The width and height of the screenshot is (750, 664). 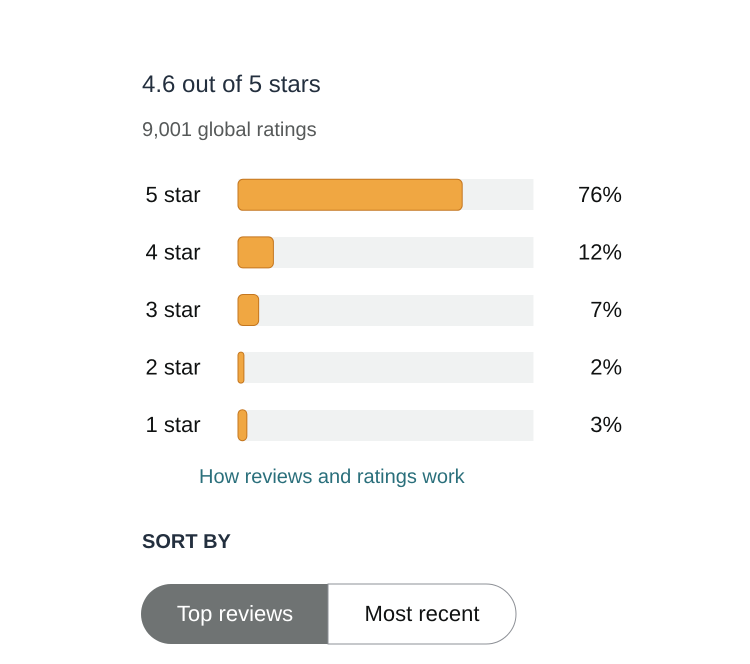 I want to click on y-tick-label: 5 star, so click(x=173, y=194).